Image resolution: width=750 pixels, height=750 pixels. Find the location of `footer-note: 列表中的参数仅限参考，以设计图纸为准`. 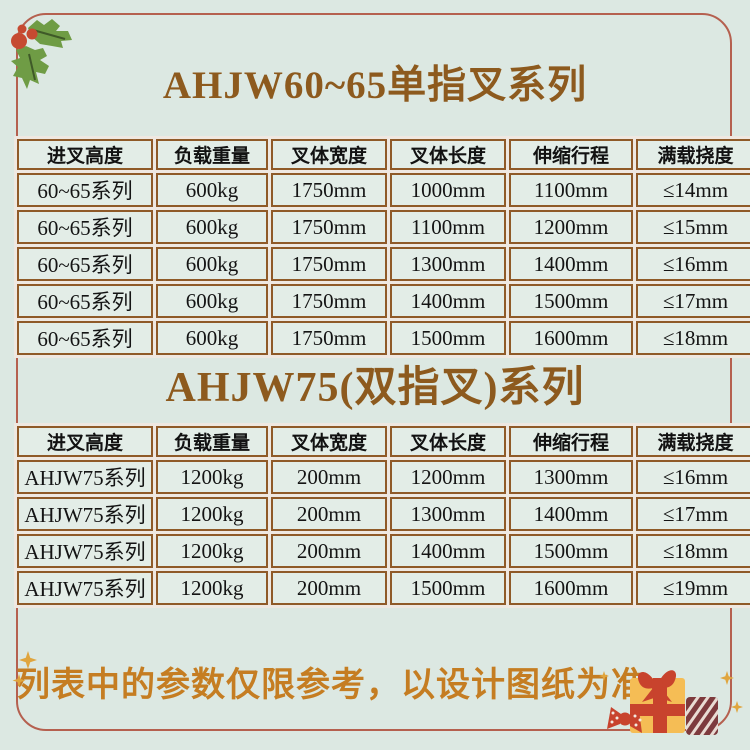

footer-note: 列表中的参数仅限参考，以设计图纸为准 is located at coordinates (331, 685).